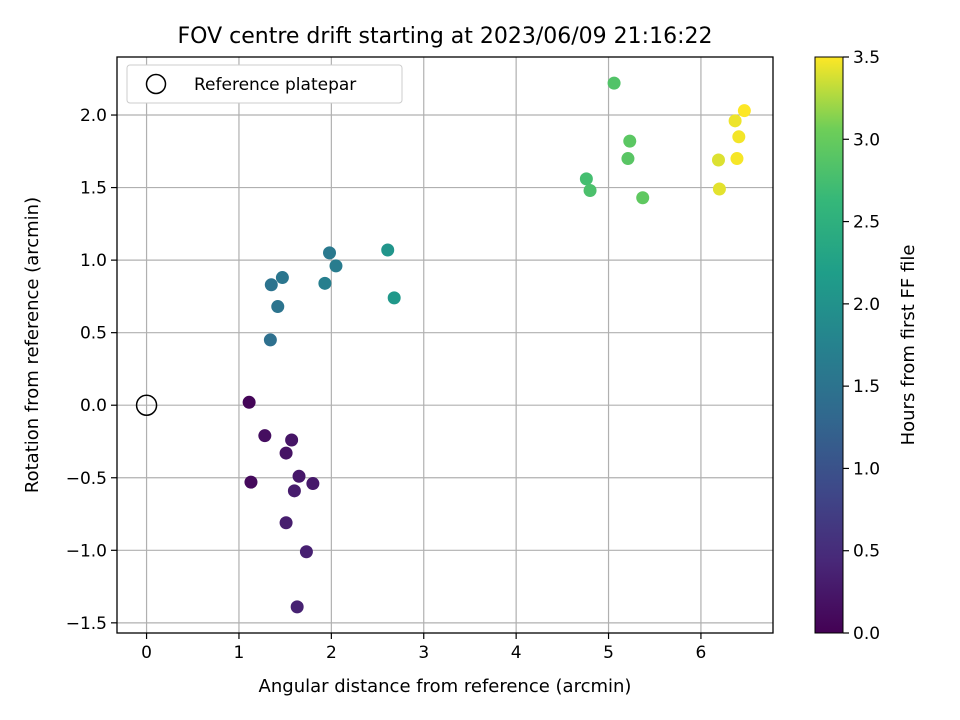  I want to click on legend-box, so click(264, 84).